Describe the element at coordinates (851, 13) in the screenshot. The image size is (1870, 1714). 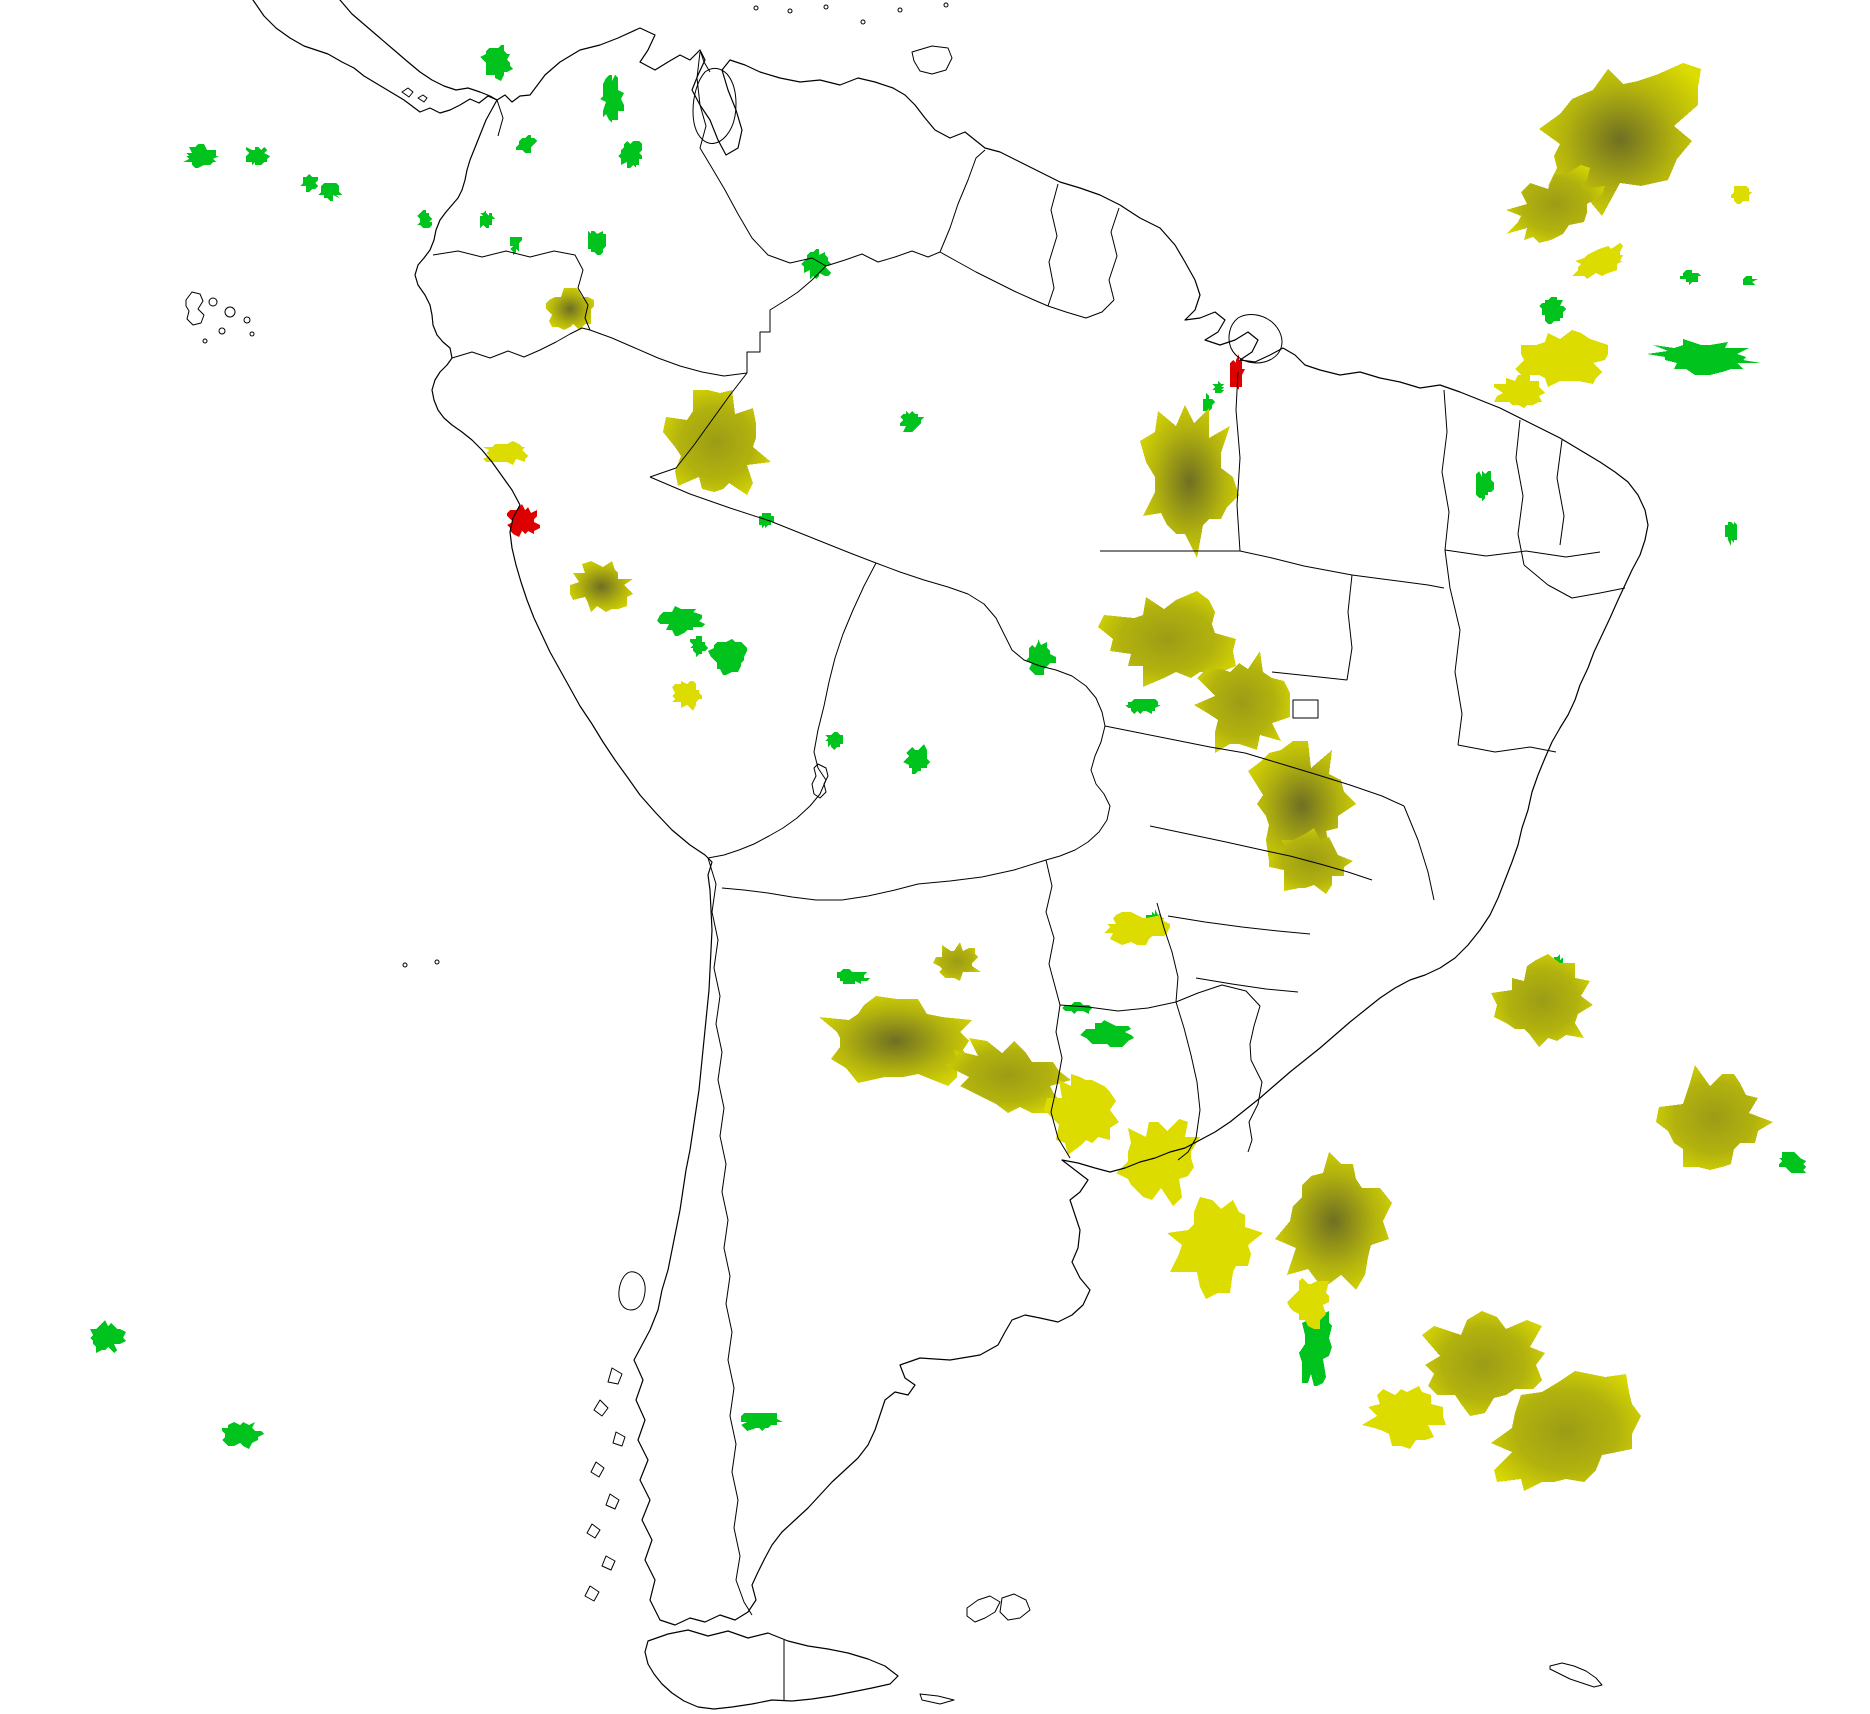
I see `caribbean-islets` at that location.